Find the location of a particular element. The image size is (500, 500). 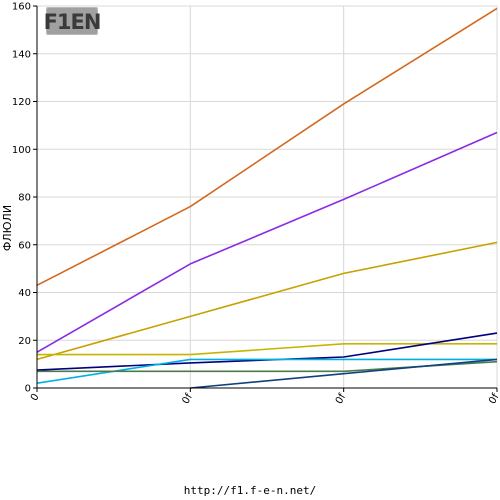

y-tick-label: 120 is located at coordinates (21, 102).